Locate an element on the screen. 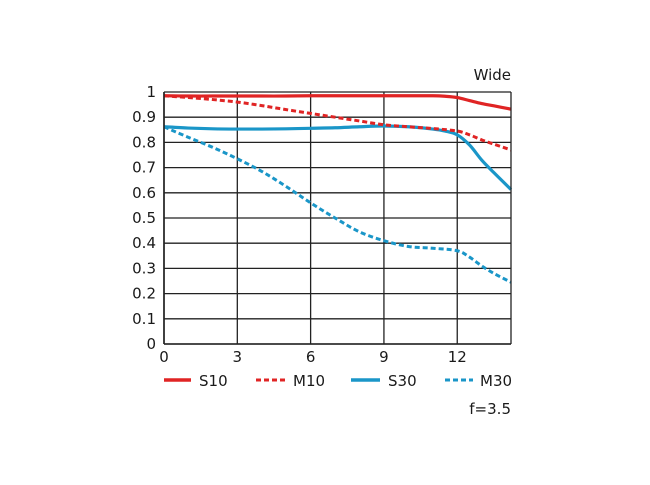  y-tick-label: 0.8 is located at coordinates (144, 142).